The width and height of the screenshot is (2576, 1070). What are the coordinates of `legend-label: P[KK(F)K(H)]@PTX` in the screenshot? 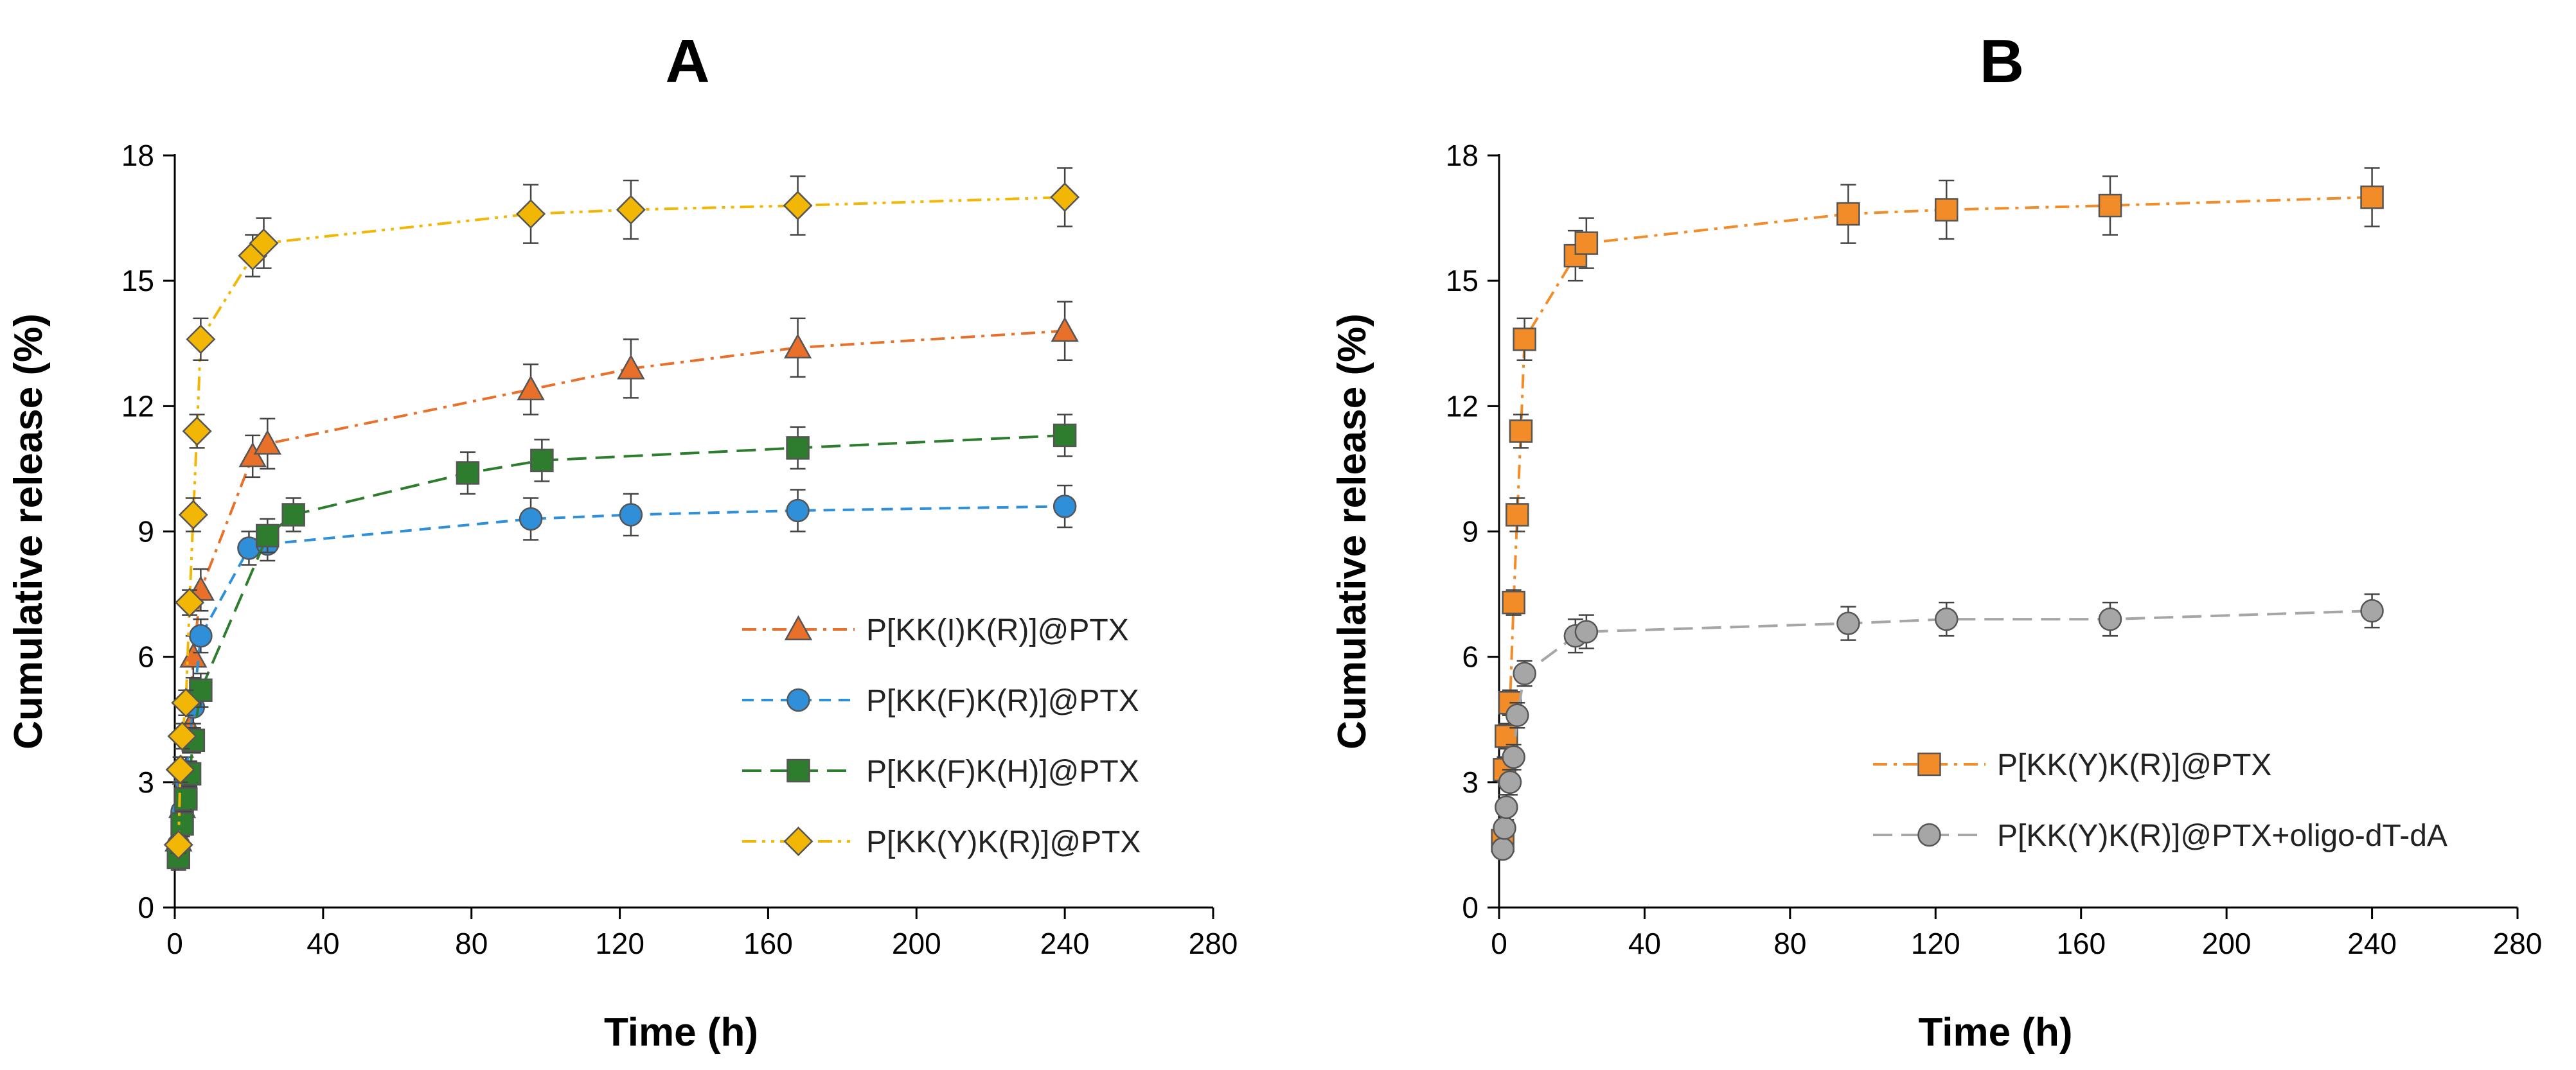 It's located at (1003, 772).